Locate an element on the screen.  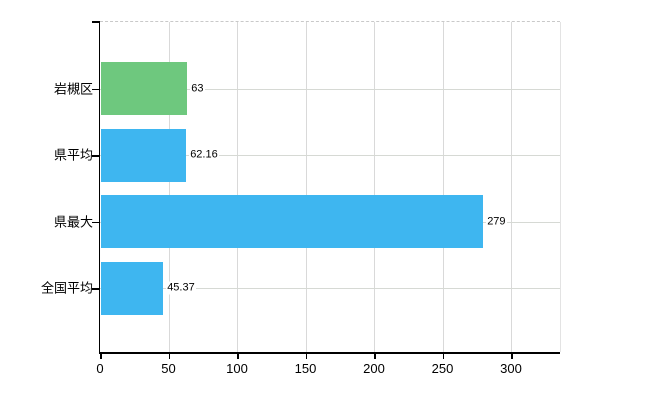
x-axis-label: 100 is located at coordinates (237, 368).